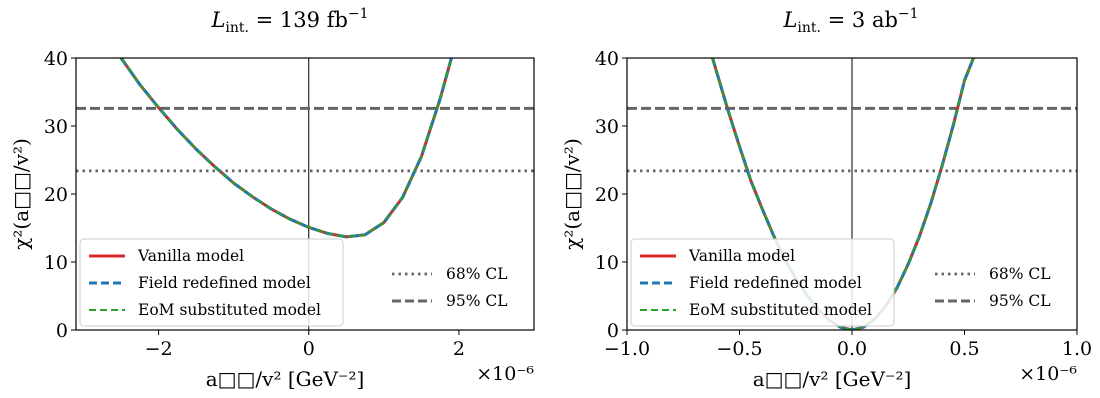 The height and width of the screenshot is (398, 1100). I want to click on x-tick-label: 2, so click(459, 349).